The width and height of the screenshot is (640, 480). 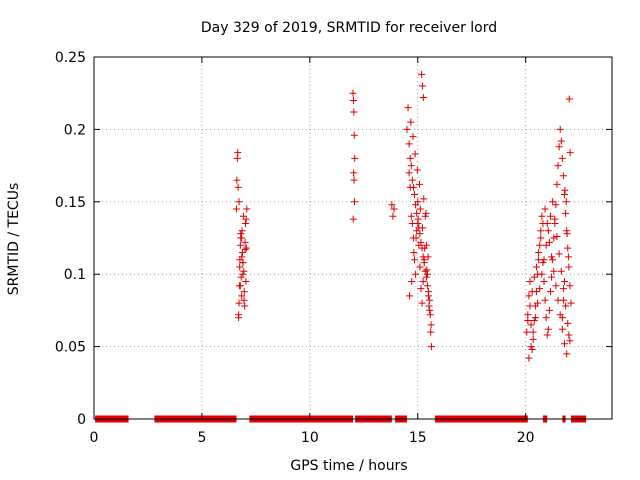 What do you see at coordinates (310, 438) in the screenshot?
I see `x-tick-label: 10` at bounding box center [310, 438].